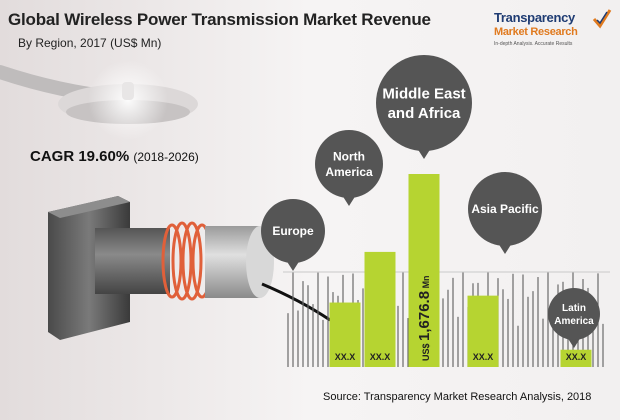 This screenshot has height=420, width=620. What do you see at coordinates (424, 318) in the screenshot?
I see `bar-data-label: US$ 1,676.8 Mn` at bounding box center [424, 318].